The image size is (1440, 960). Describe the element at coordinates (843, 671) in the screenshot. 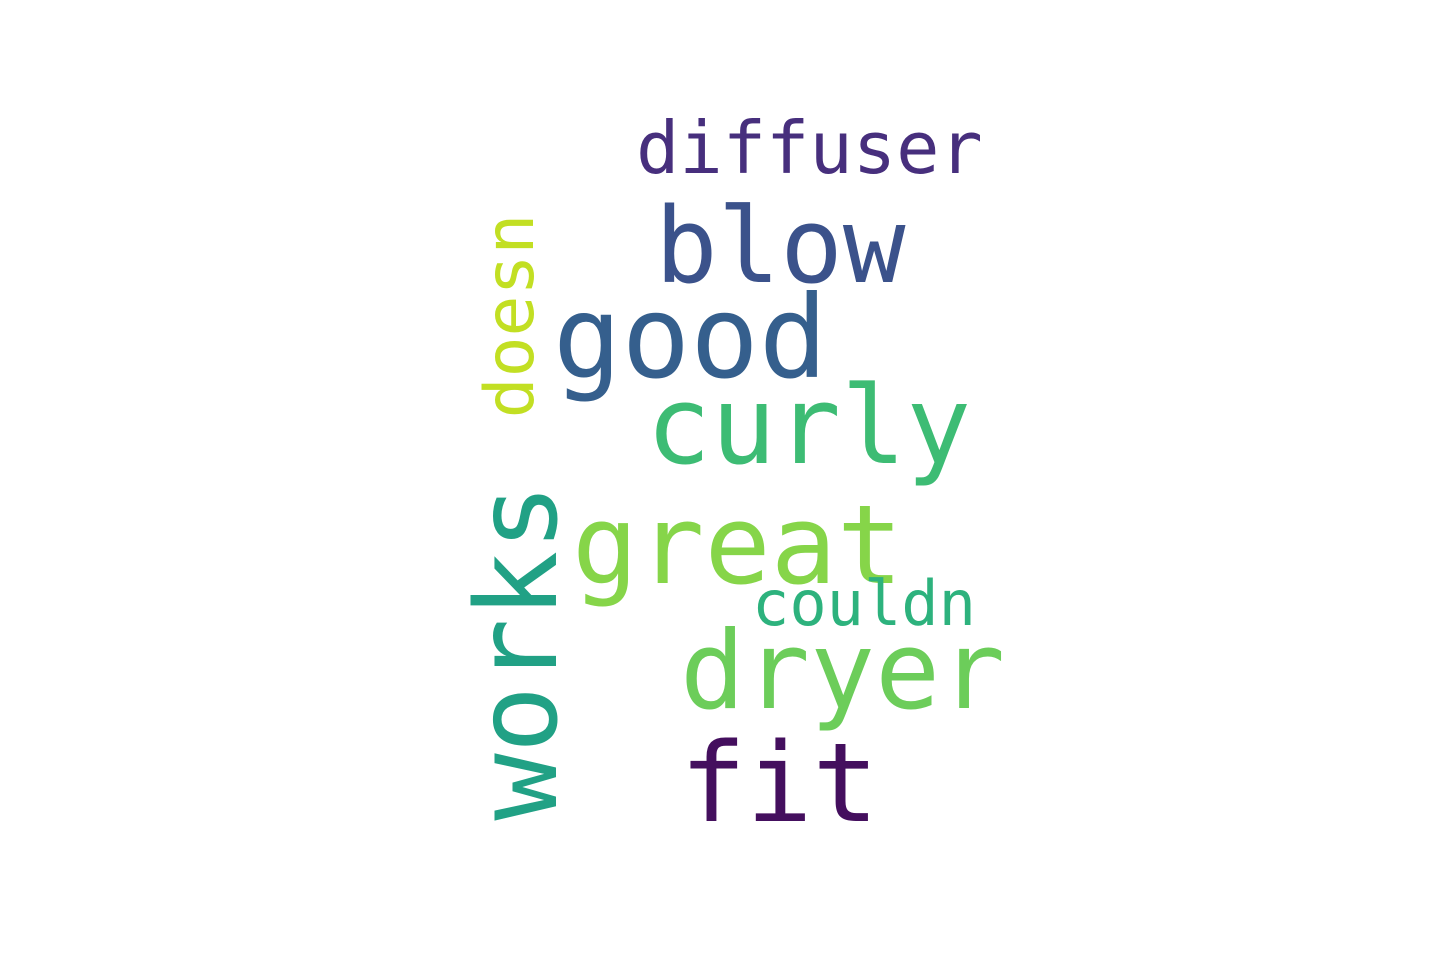

I see `word-dryer: dryer` at that location.